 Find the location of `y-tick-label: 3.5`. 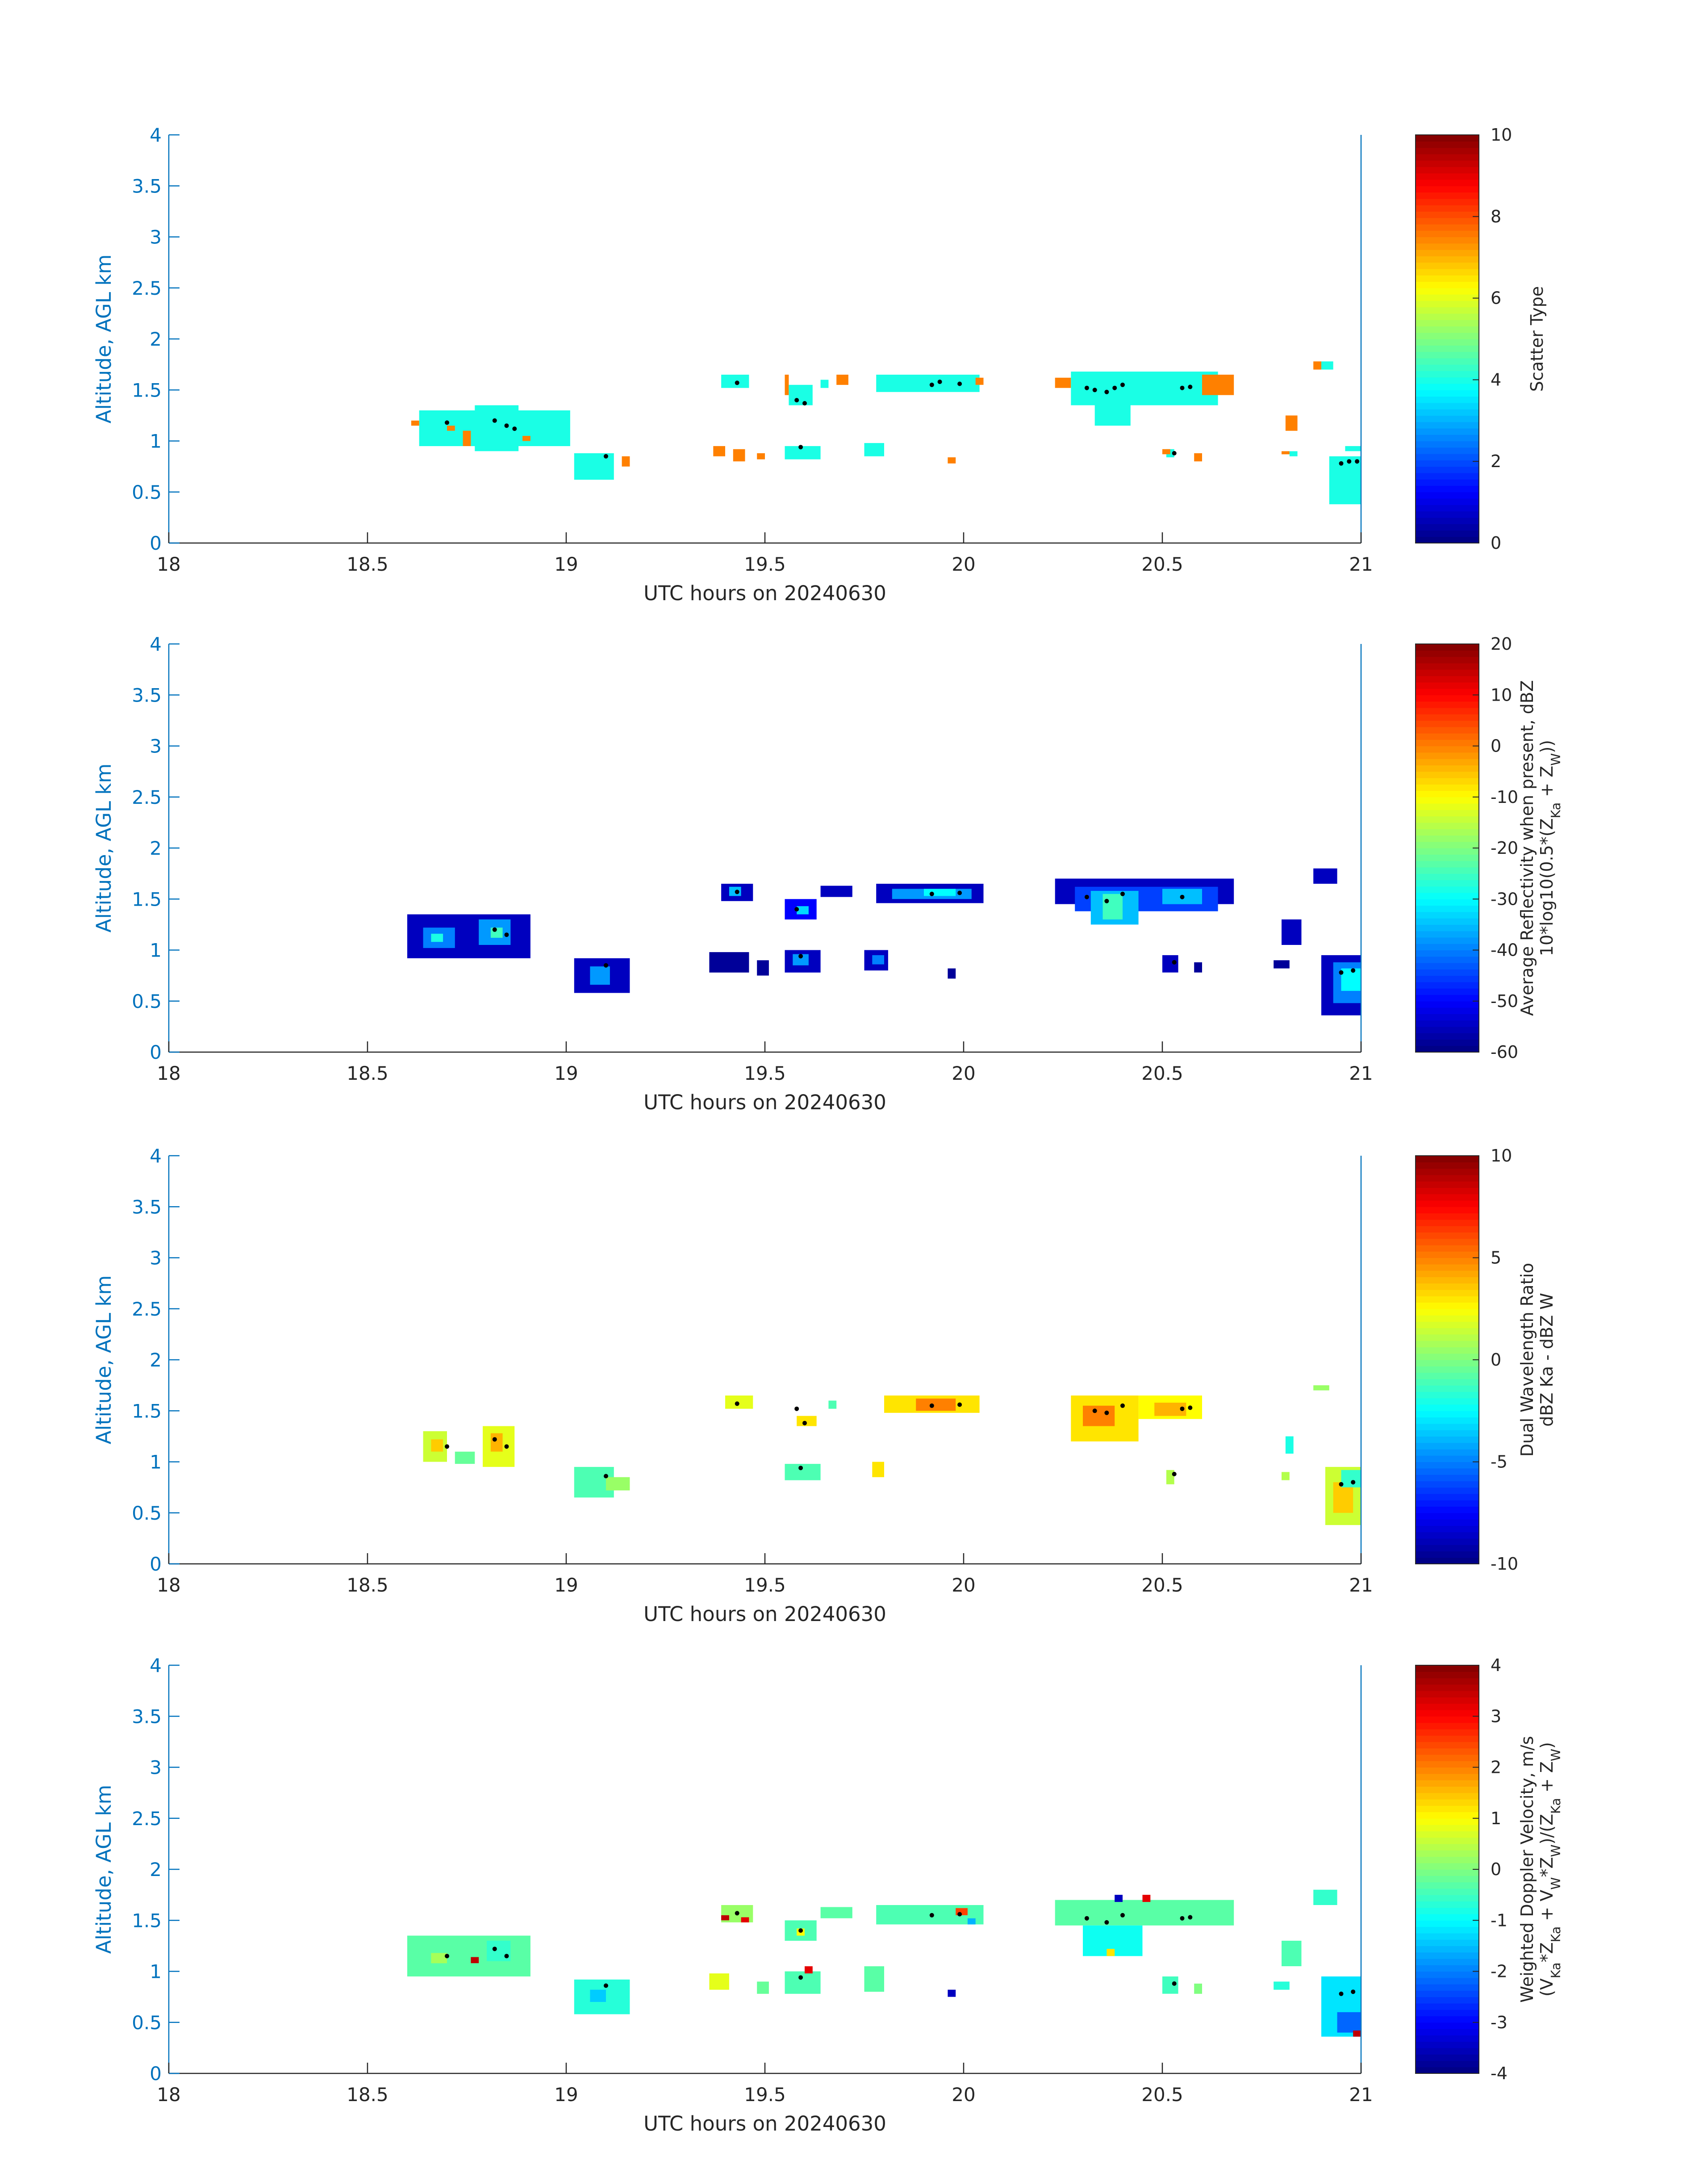

y-tick-label: 3.5 is located at coordinates (147, 1716).